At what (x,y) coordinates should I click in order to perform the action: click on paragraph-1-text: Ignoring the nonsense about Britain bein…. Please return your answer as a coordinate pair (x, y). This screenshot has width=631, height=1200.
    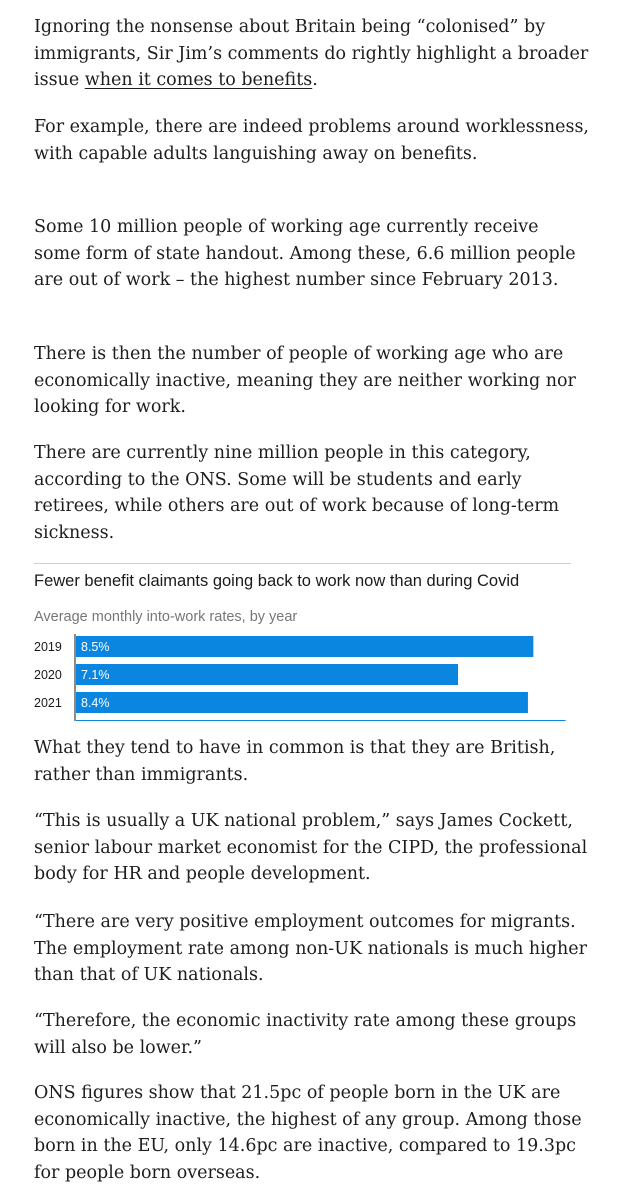
    Looking at the image, I should click on (311, 53).